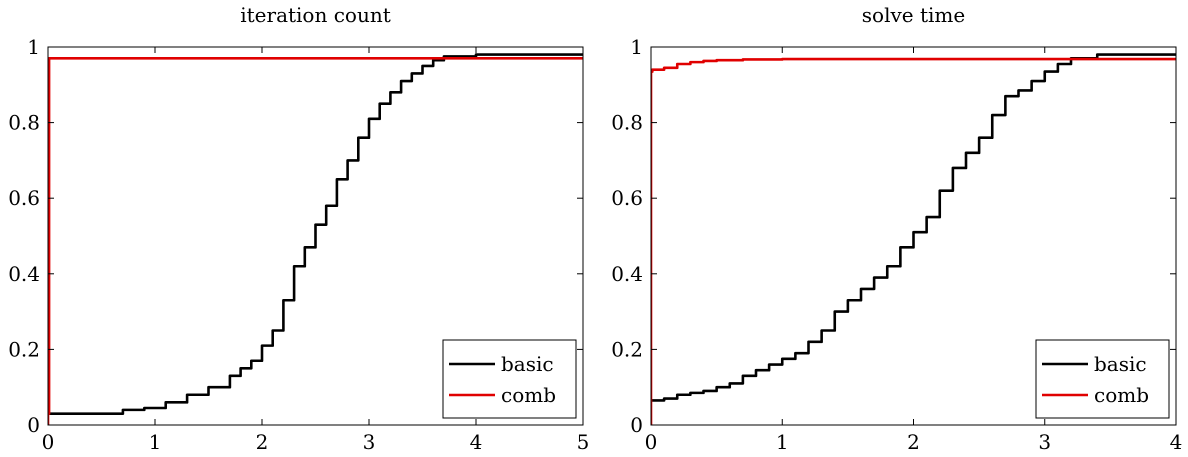 The width and height of the screenshot is (1188, 457). Describe the element at coordinates (913, 15) in the screenshot. I see `chart-title: solve time` at that location.